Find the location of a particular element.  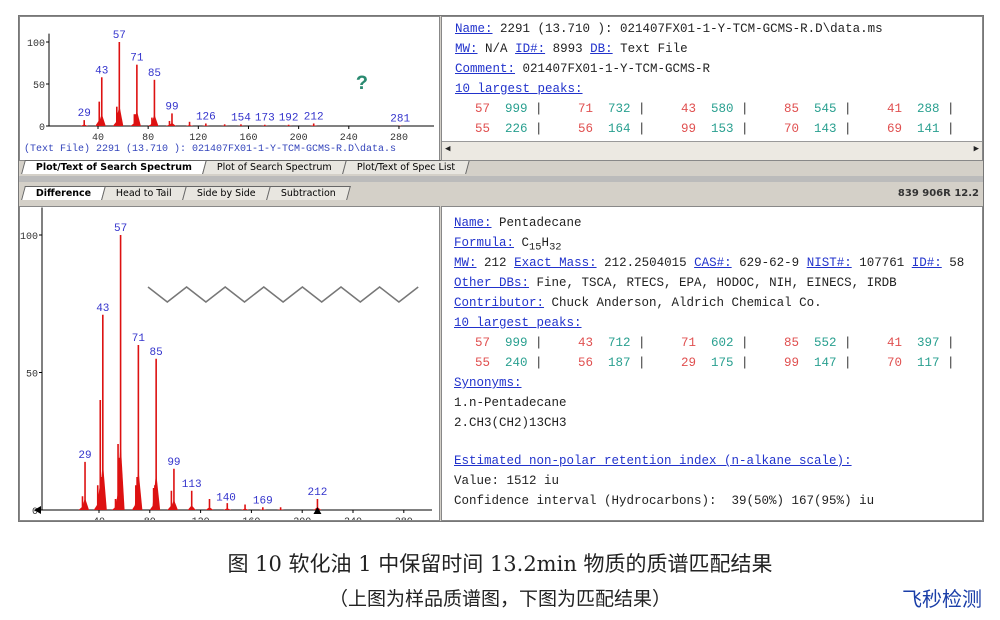

tab-label: Plot/Text of Spec List is located at coordinates (406, 167).